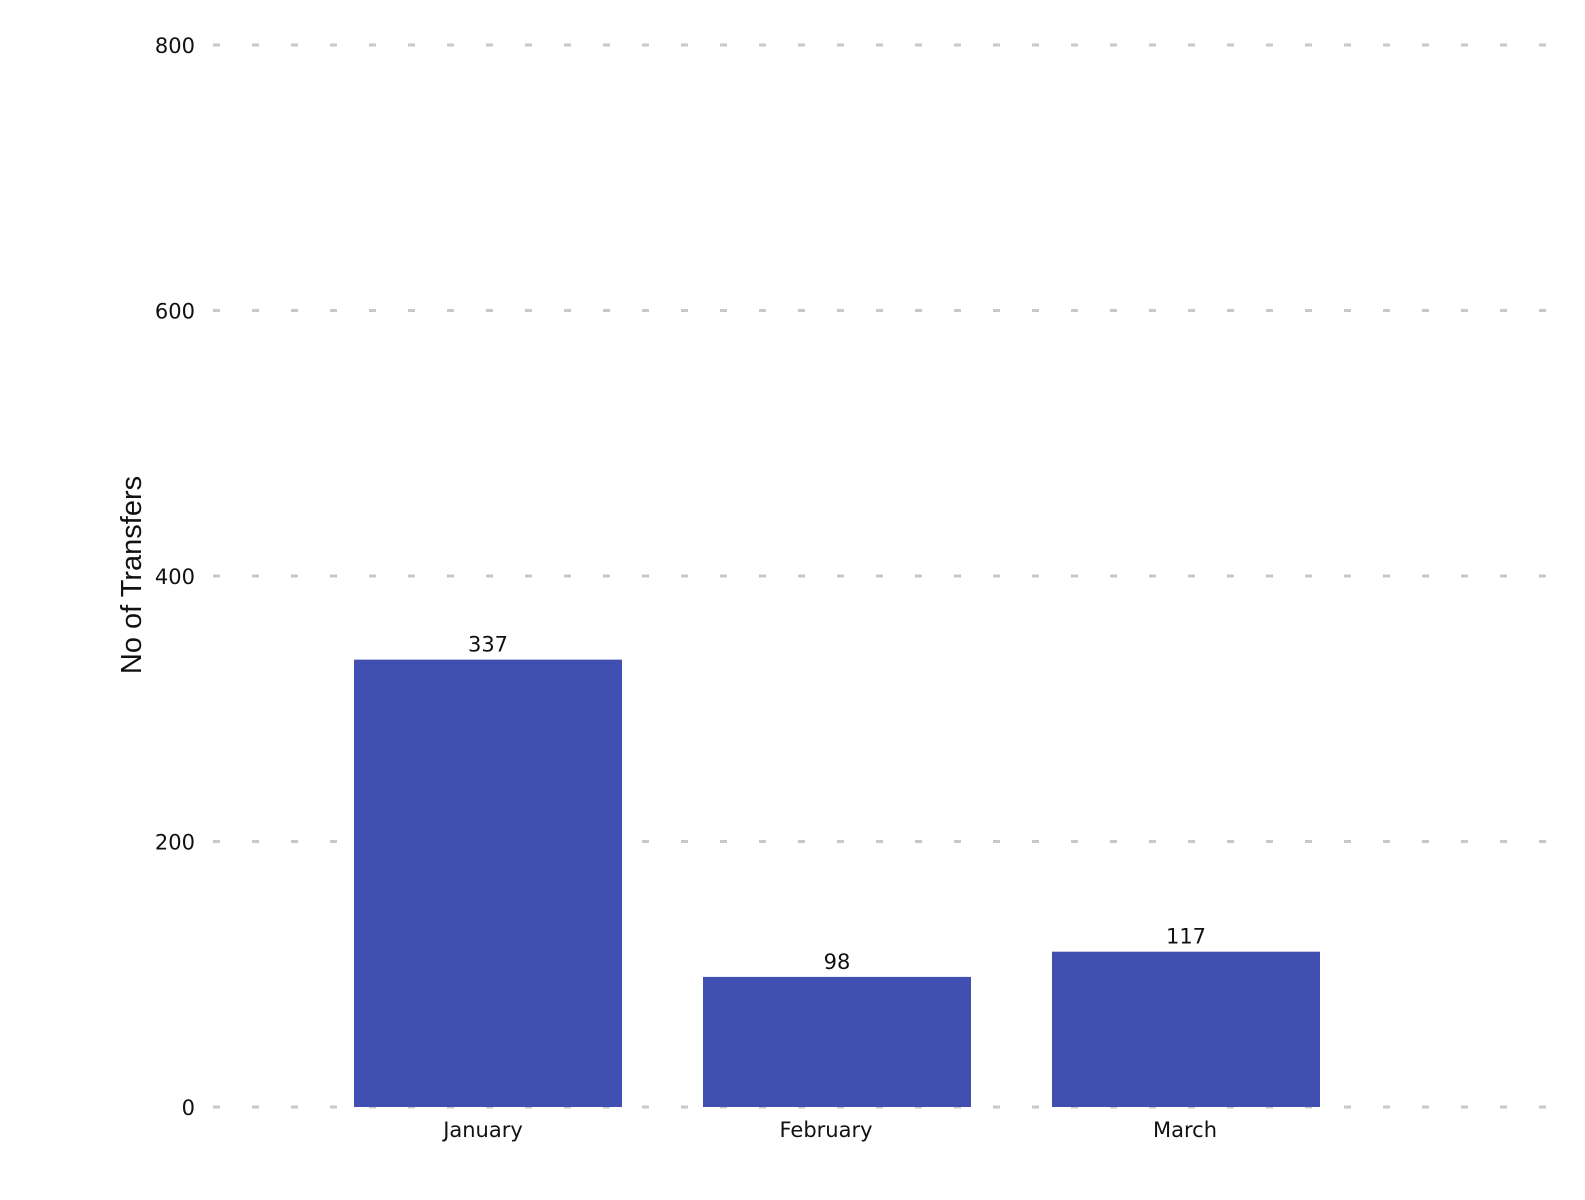 The image size is (1585, 1200). I want to click on y-tick-label: 400, so click(175, 577).